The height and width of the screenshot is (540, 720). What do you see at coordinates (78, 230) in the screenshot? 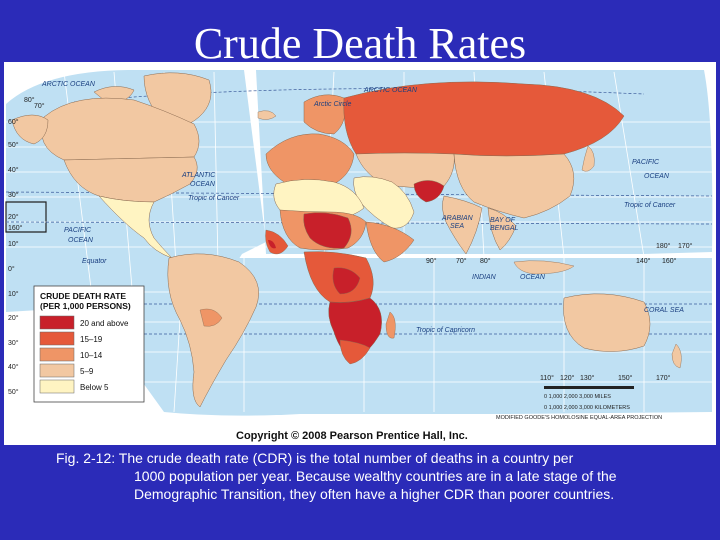
I see `label-pacific-west-1: PACIFIC` at bounding box center [78, 230].